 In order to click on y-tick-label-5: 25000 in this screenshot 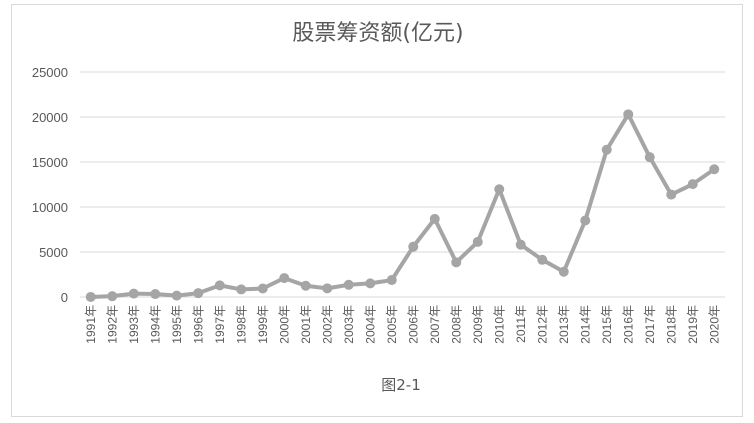, I will do `click(50, 72)`.